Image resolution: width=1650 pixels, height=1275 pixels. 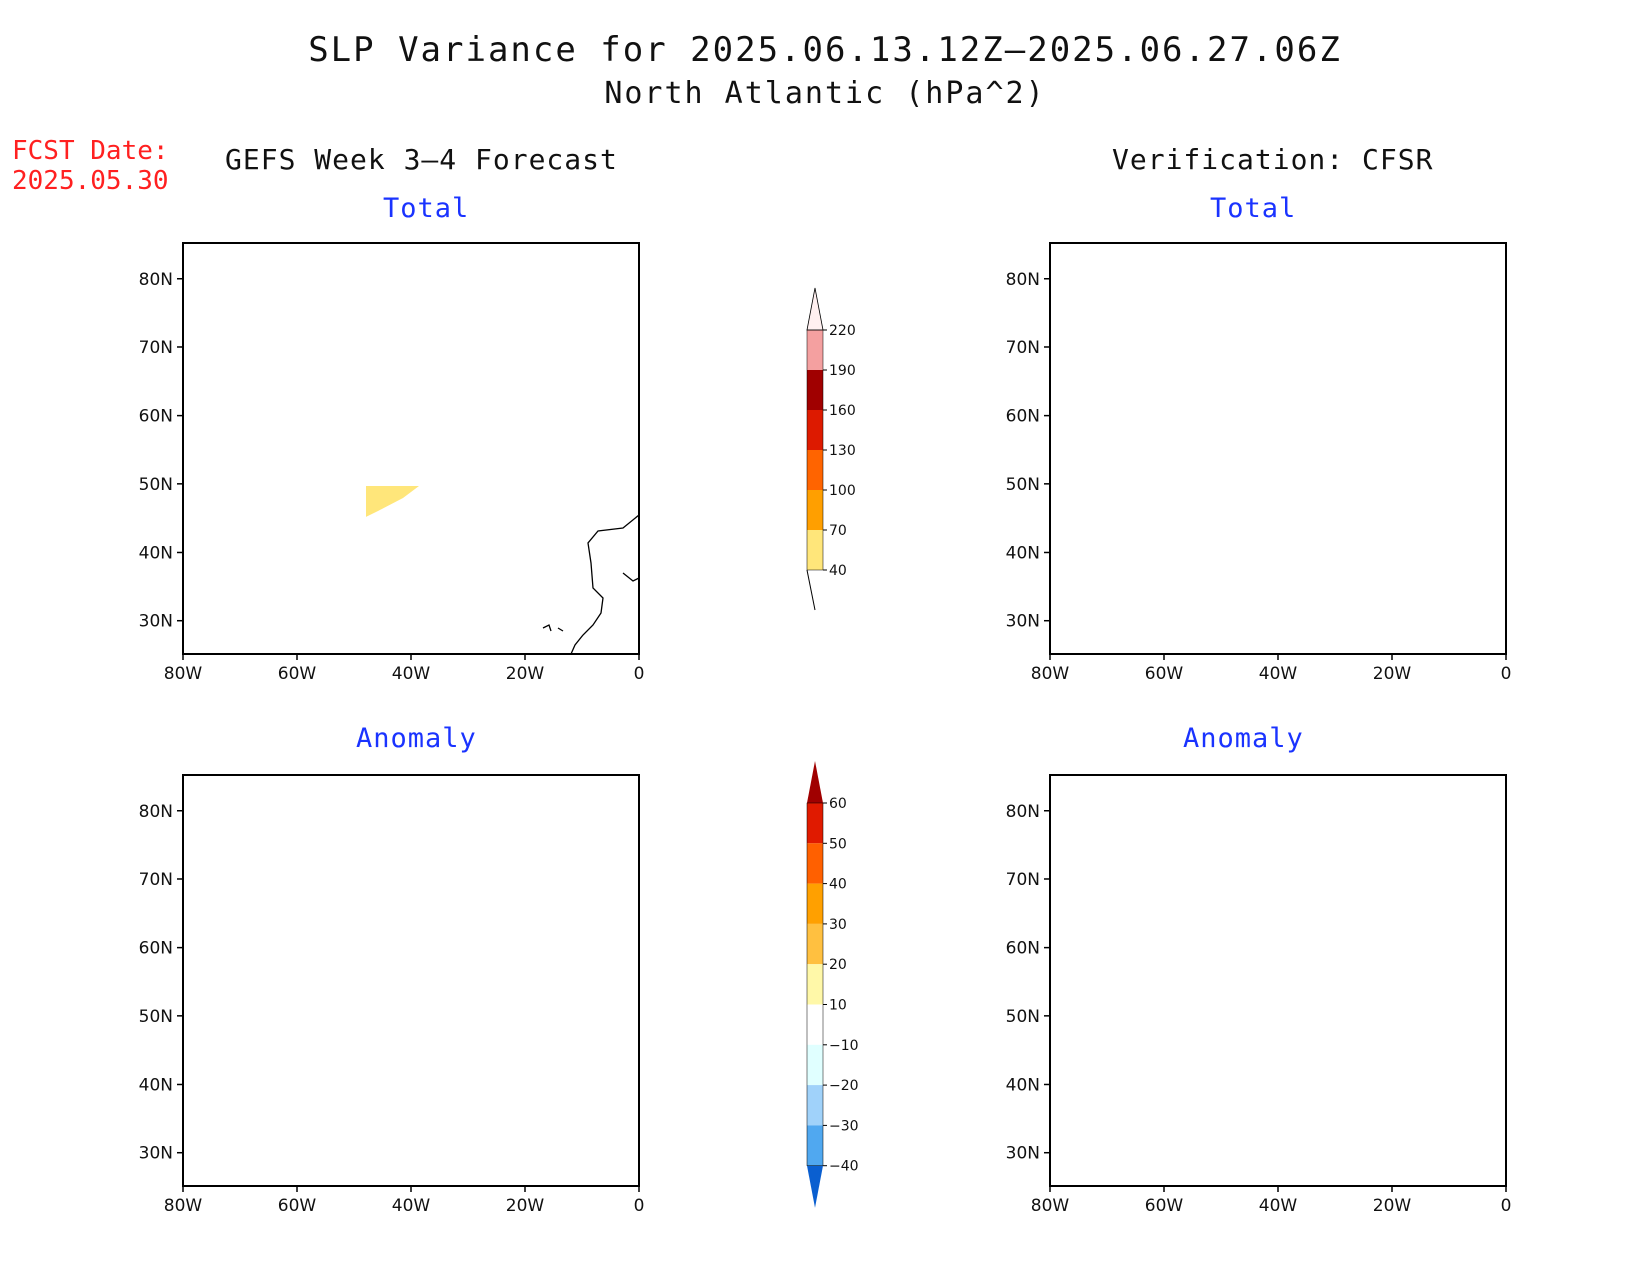 I want to click on colorbar-anomaly-frame, so click(x=815, y=984).